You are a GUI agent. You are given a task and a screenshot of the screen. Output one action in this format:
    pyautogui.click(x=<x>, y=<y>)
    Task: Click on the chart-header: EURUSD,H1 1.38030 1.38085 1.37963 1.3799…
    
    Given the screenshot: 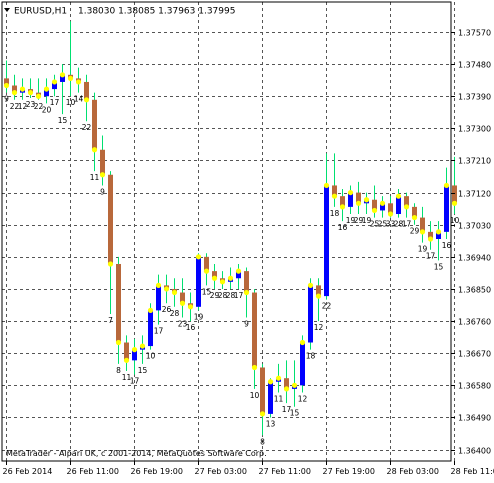 What is the action you would take?
    pyautogui.click(x=119, y=12)
    